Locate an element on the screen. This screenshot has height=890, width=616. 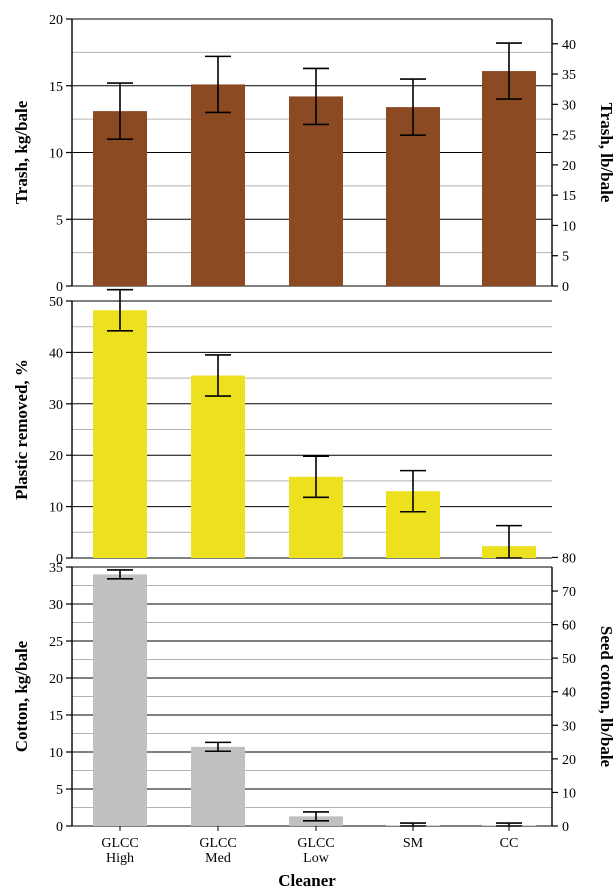
x-tick-label-line2: Low is located at coordinates (316, 858).